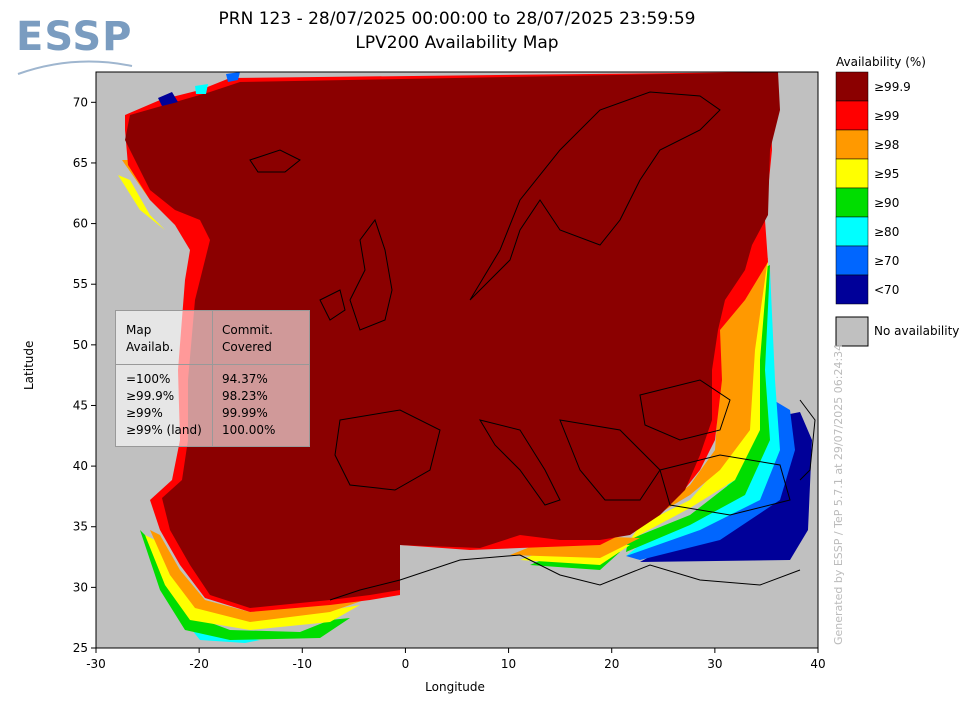  Describe the element at coordinates (519, 462) in the screenshot. I see `coastline-italy` at that location.